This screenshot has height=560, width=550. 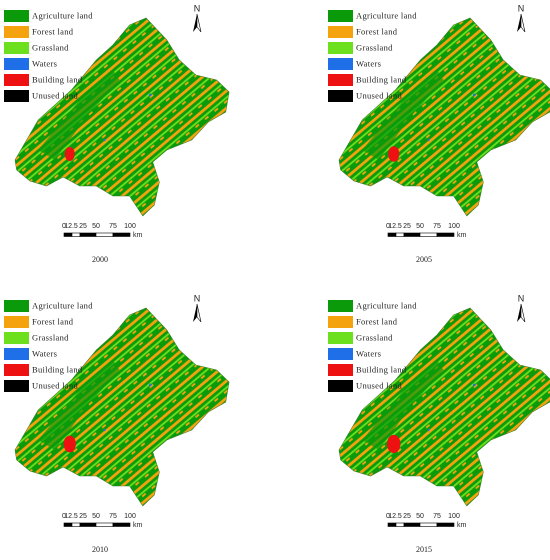 What do you see at coordinates (100, 259) in the screenshot?
I see `panel-year: 2000` at bounding box center [100, 259].